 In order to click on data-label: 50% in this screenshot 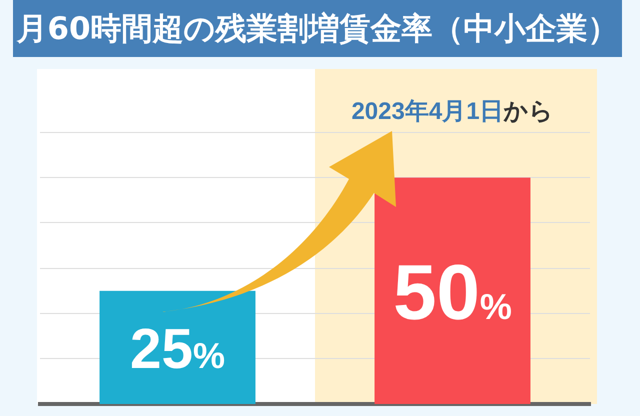, I will do `click(452, 292)`.